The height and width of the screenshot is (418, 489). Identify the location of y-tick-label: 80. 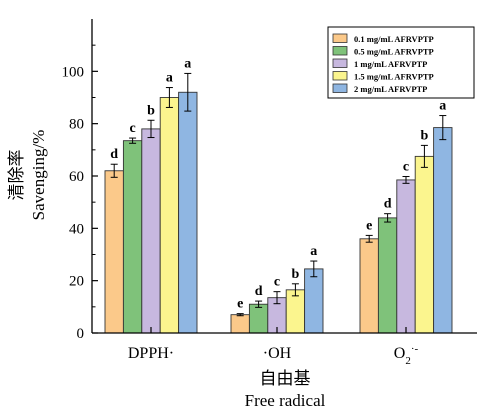
(76, 125).